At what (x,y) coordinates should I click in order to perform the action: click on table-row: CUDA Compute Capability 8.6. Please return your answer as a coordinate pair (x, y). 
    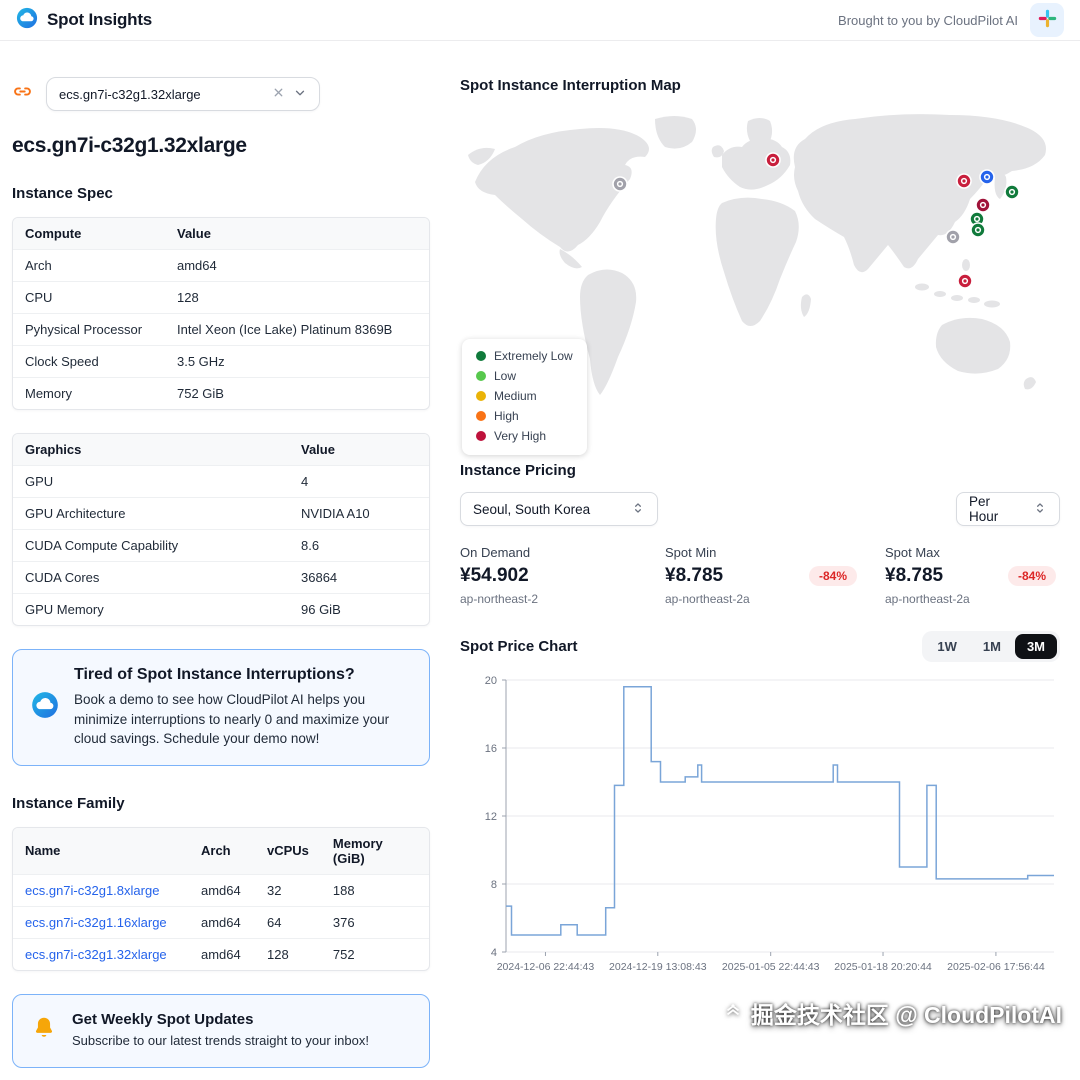
    Looking at the image, I should click on (221, 545).